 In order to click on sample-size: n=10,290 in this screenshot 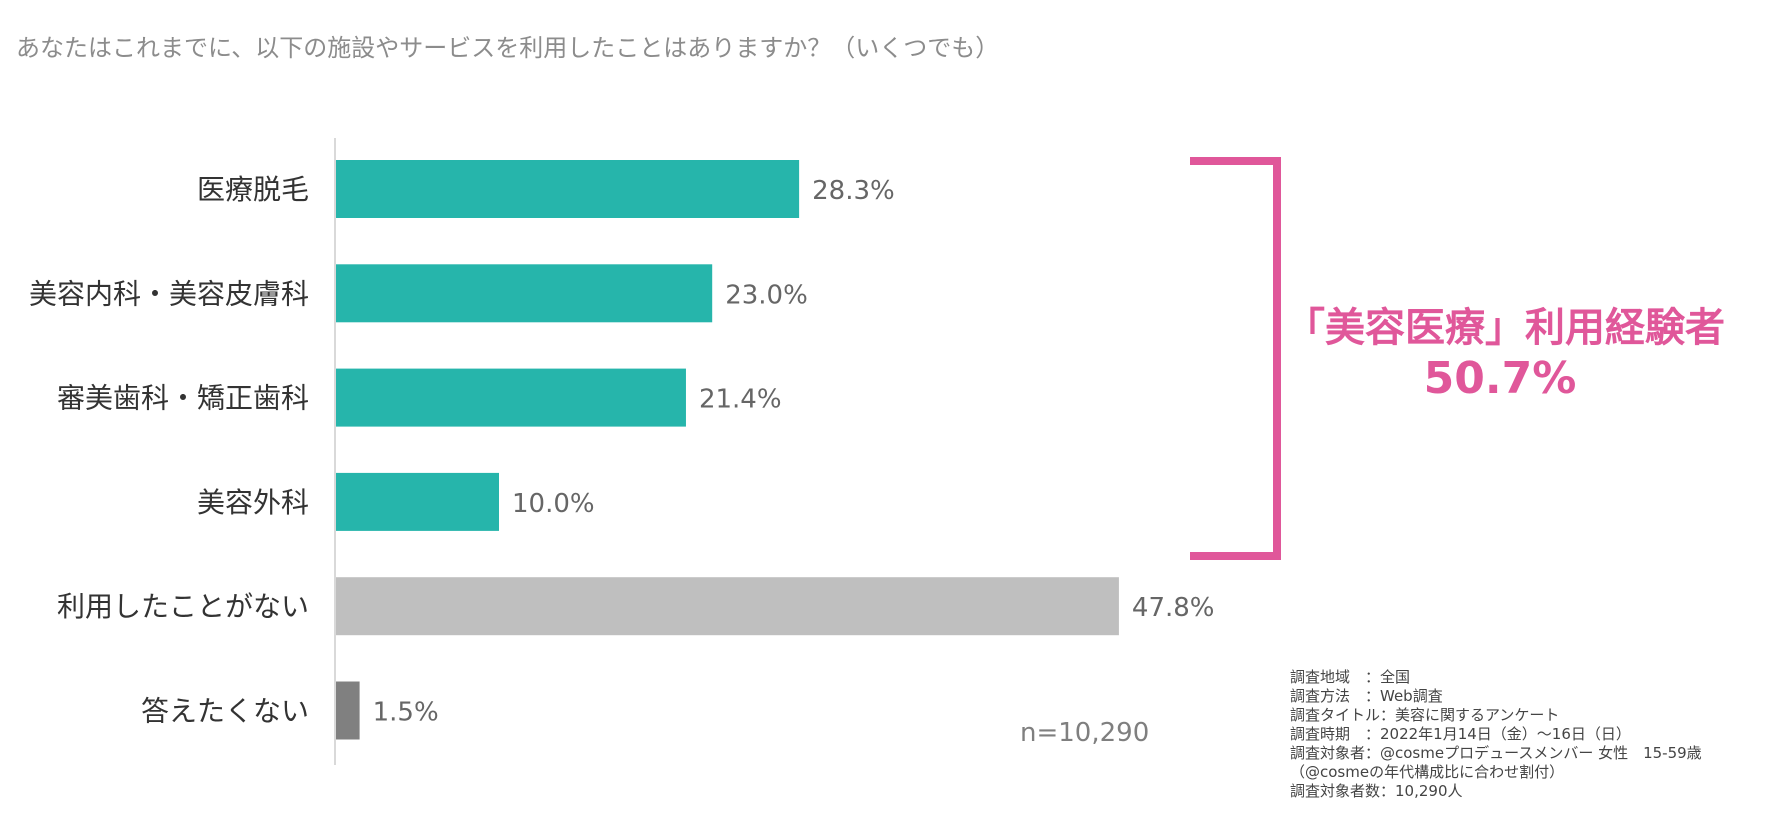, I will do `click(1085, 733)`.